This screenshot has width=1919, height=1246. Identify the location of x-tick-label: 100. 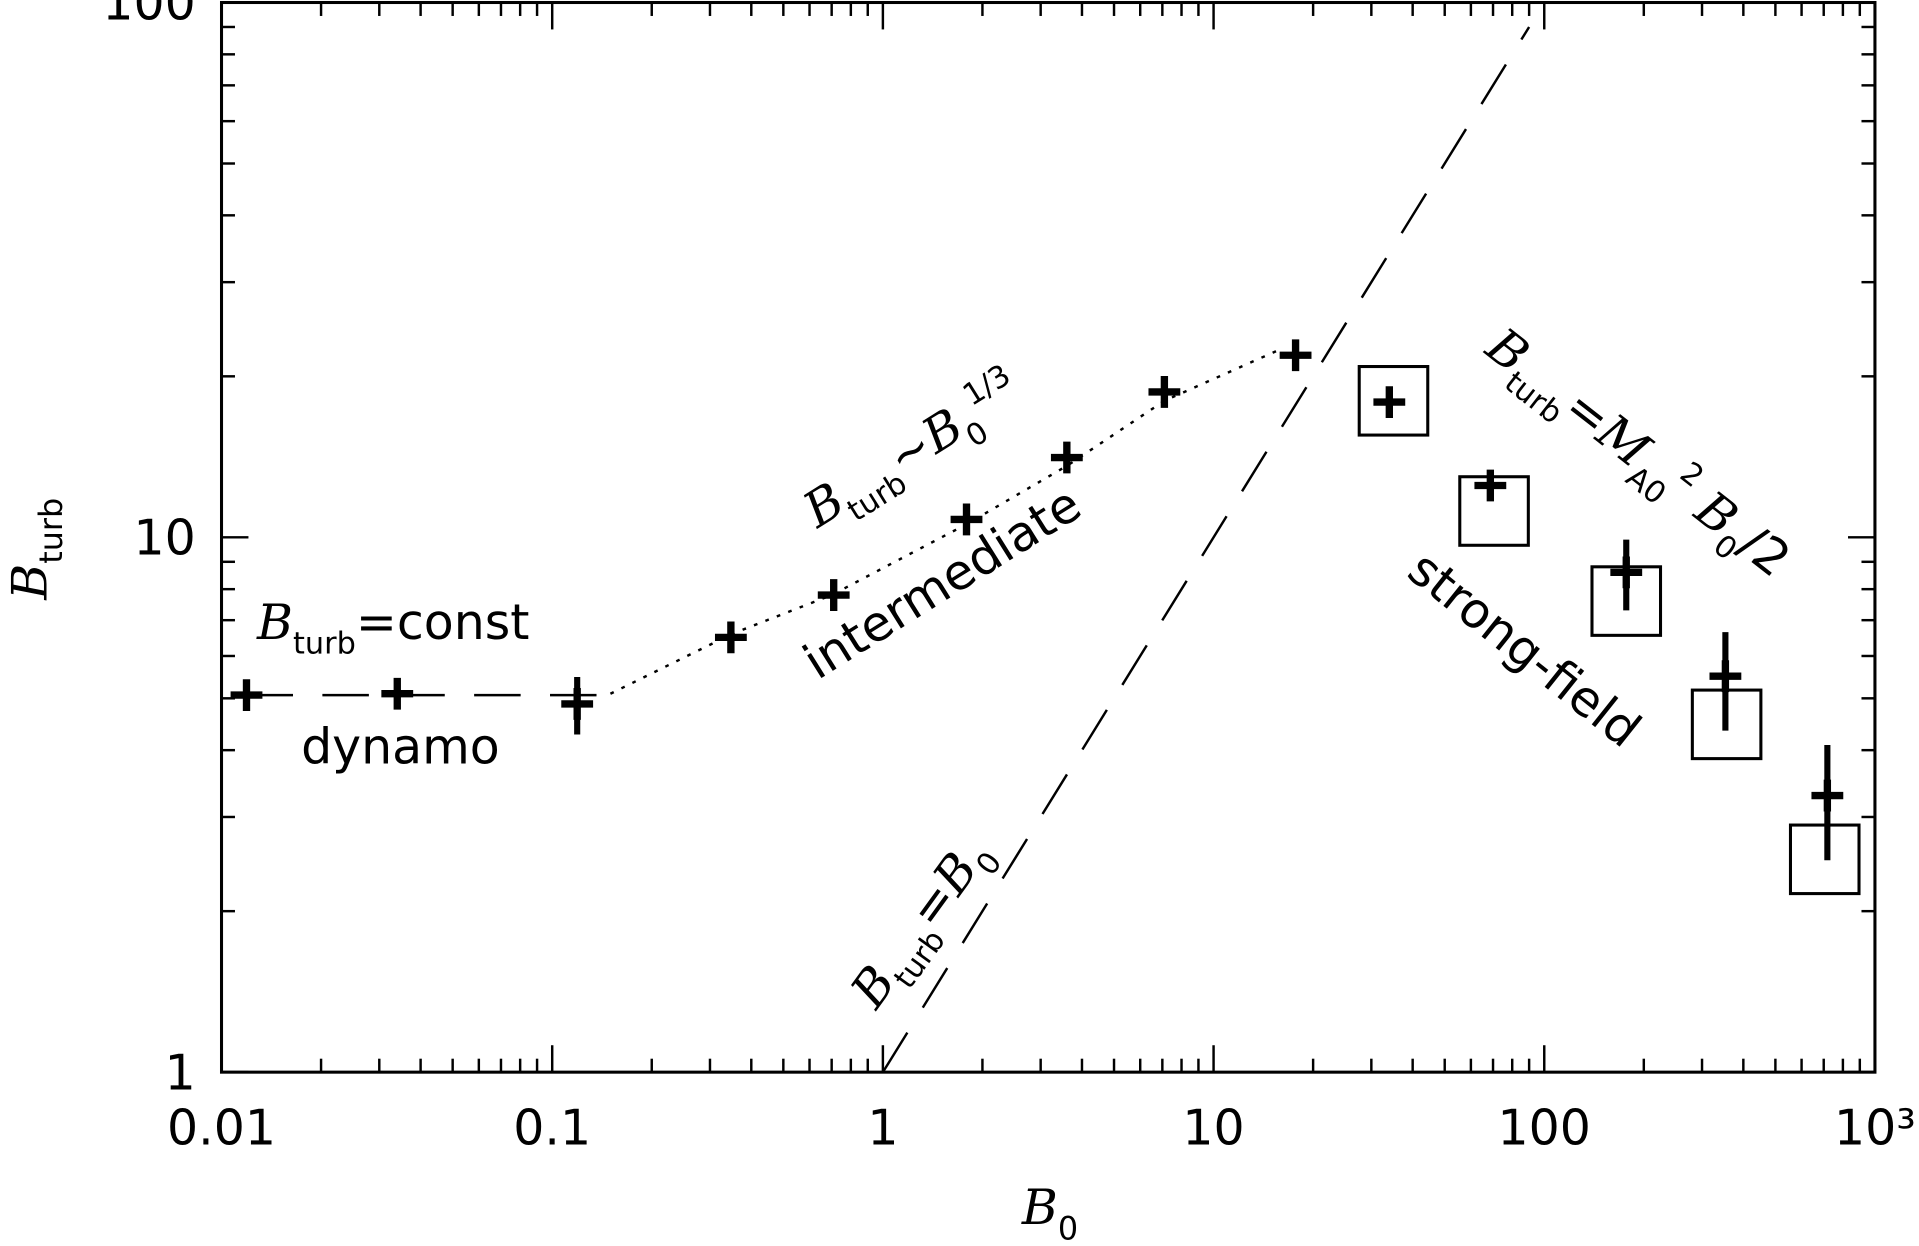
(1544, 1127).